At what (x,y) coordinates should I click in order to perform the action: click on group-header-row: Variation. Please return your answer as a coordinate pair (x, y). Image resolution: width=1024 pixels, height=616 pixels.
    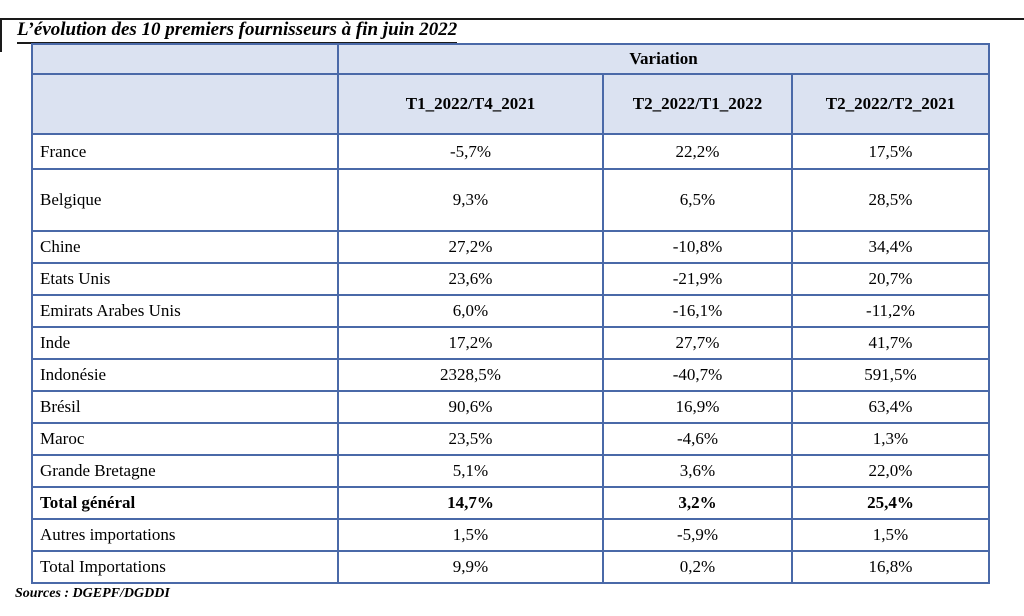
    Looking at the image, I should click on (511, 59).